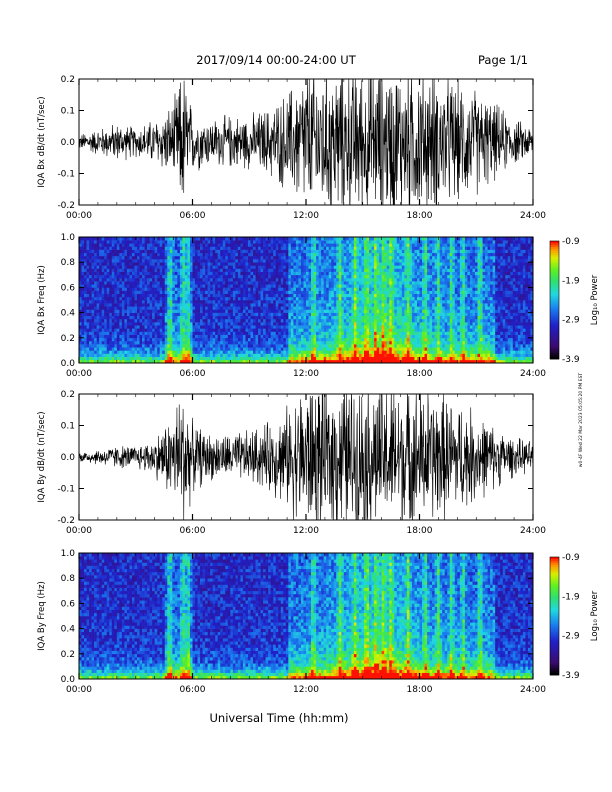 The image size is (612, 792). Describe the element at coordinates (42, 456) in the screenshot. I see `y-axis-label: IQA By dB/dt (nT/sec)` at that location.